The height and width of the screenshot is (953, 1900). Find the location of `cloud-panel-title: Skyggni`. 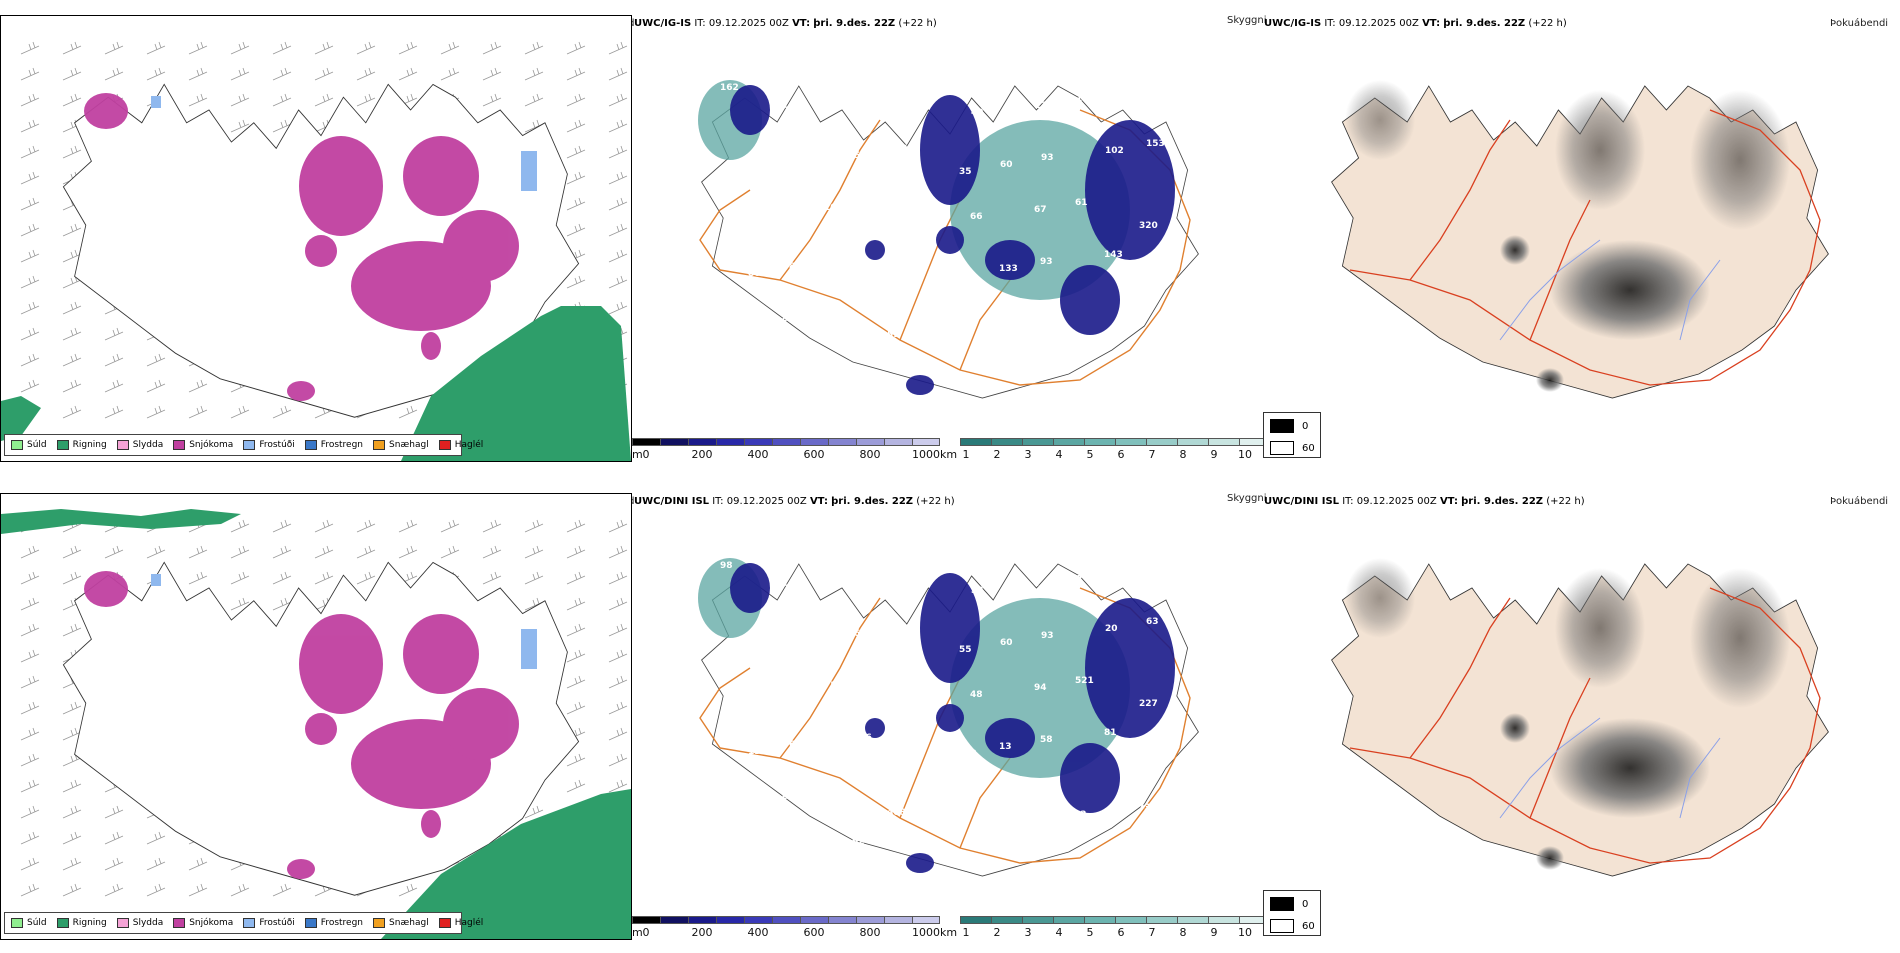

cloud-panel-title: Skyggni is located at coordinates (1247, 498).